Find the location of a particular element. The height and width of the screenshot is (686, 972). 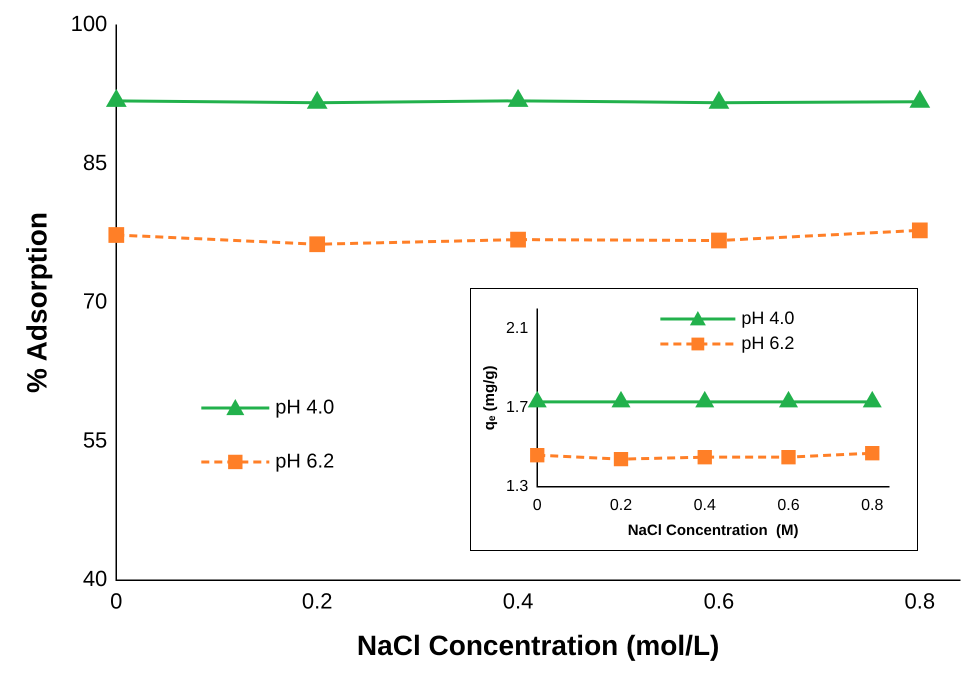

y-tick-label: 40 is located at coordinates (95, 579).